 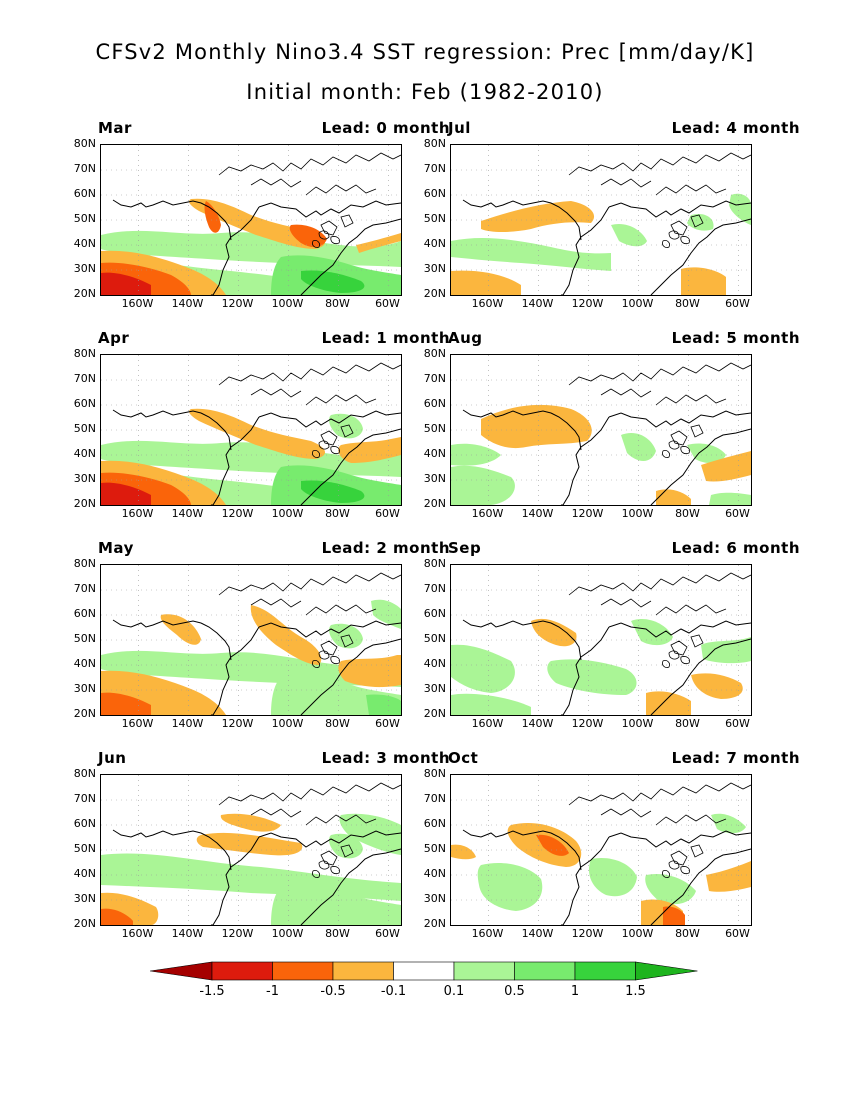 What do you see at coordinates (666, 971) in the screenshot?
I see `colorbar-max-arrow` at bounding box center [666, 971].